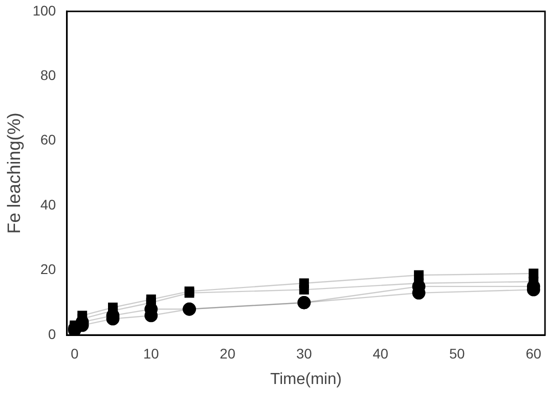 The width and height of the screenshot is (557, 393). I want to click on x-tick-label: 60, so click(534, 353).